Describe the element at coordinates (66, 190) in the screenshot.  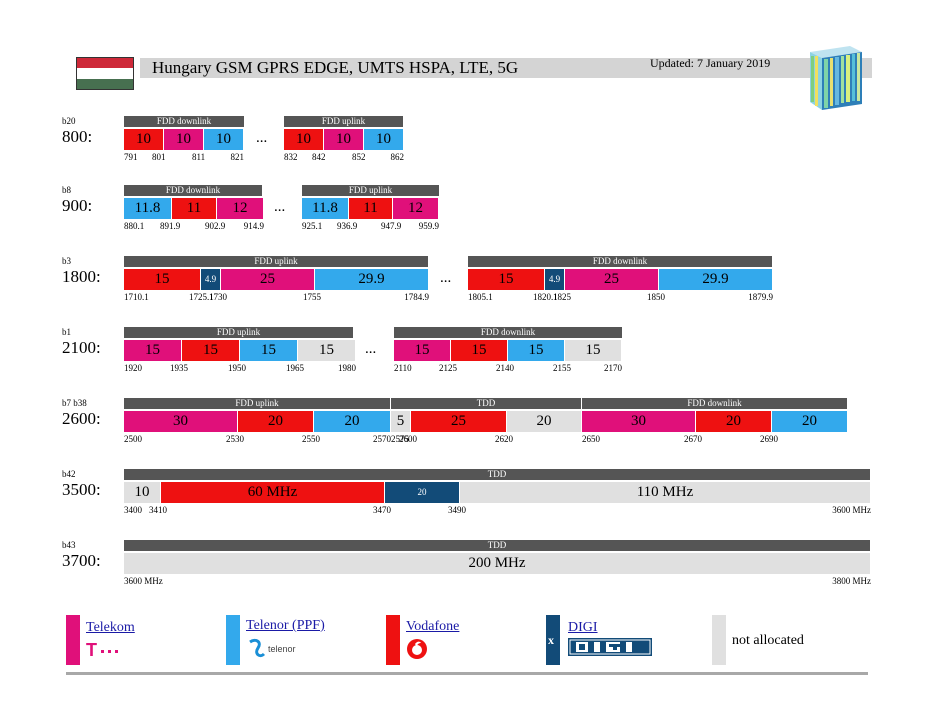
I see `band-code: b8` at that location.